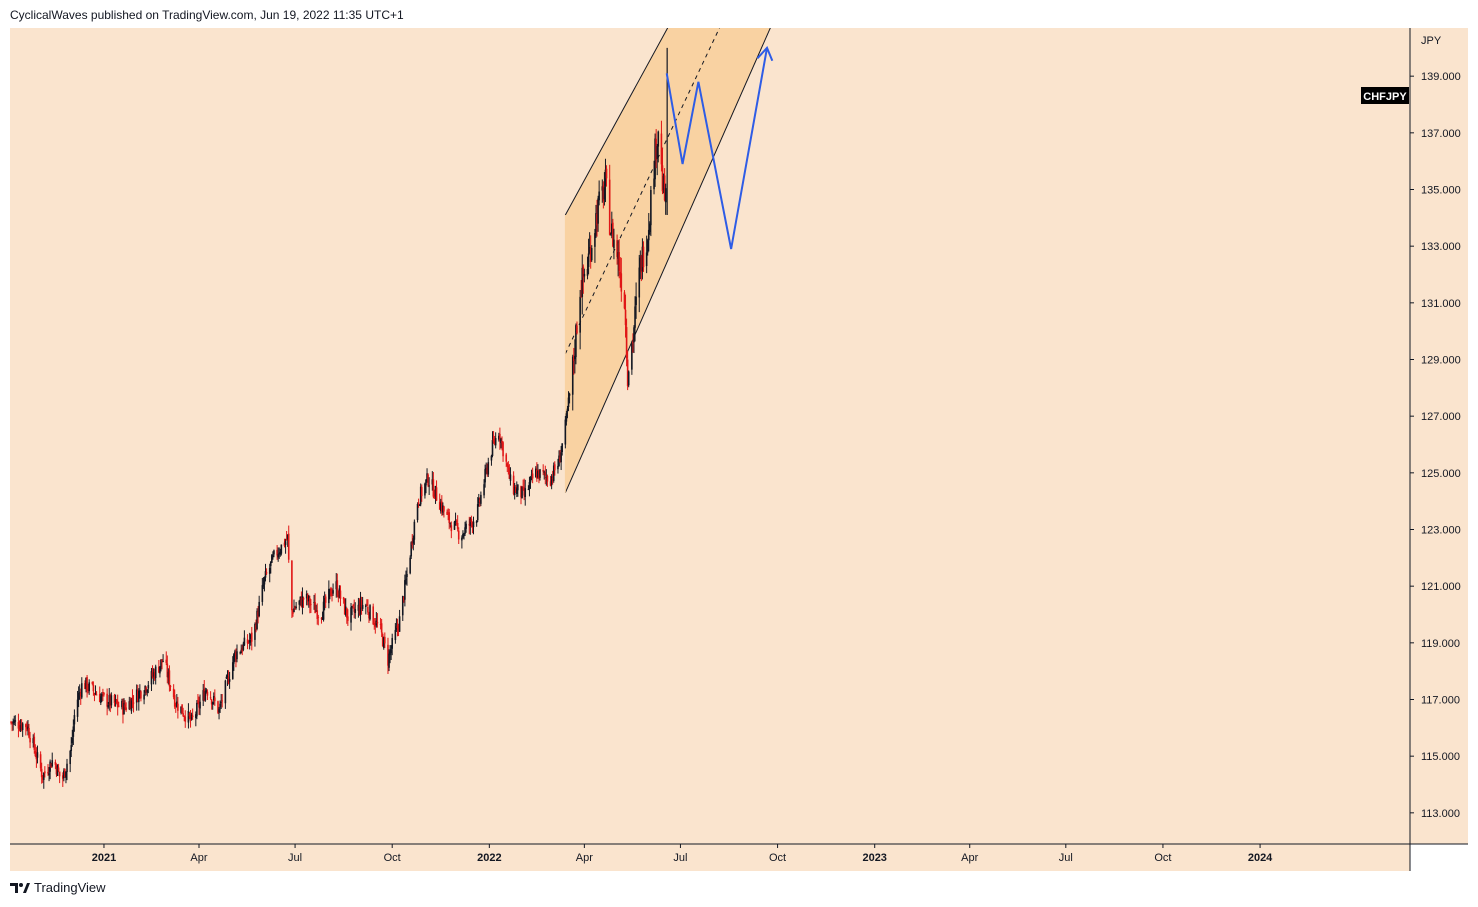 This screenshot has width=1478, height=907. I want to click on x-tick-label: 2022, so click(489, 858).